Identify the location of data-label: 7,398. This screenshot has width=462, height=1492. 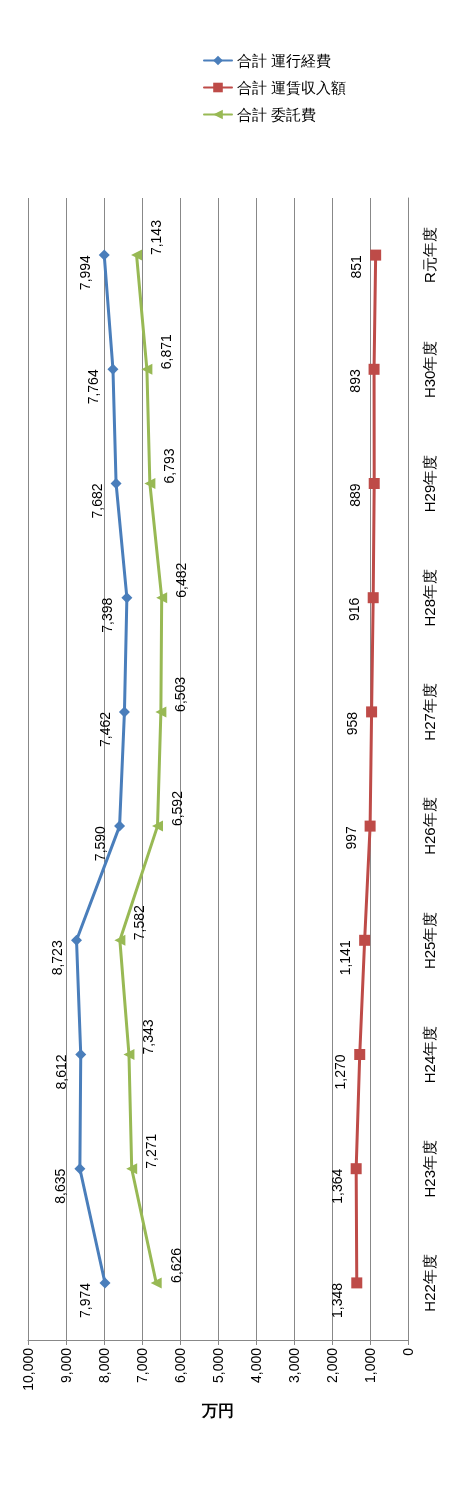
(107, 615).